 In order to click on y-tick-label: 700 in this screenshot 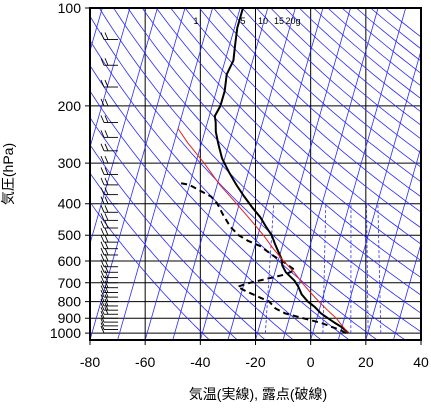, I will do `click(70, 283)`.